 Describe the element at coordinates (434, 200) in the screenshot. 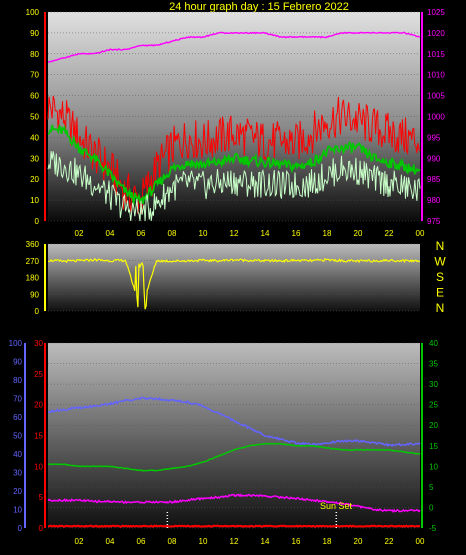

I see `y-tick-label-right: 980` at that location.